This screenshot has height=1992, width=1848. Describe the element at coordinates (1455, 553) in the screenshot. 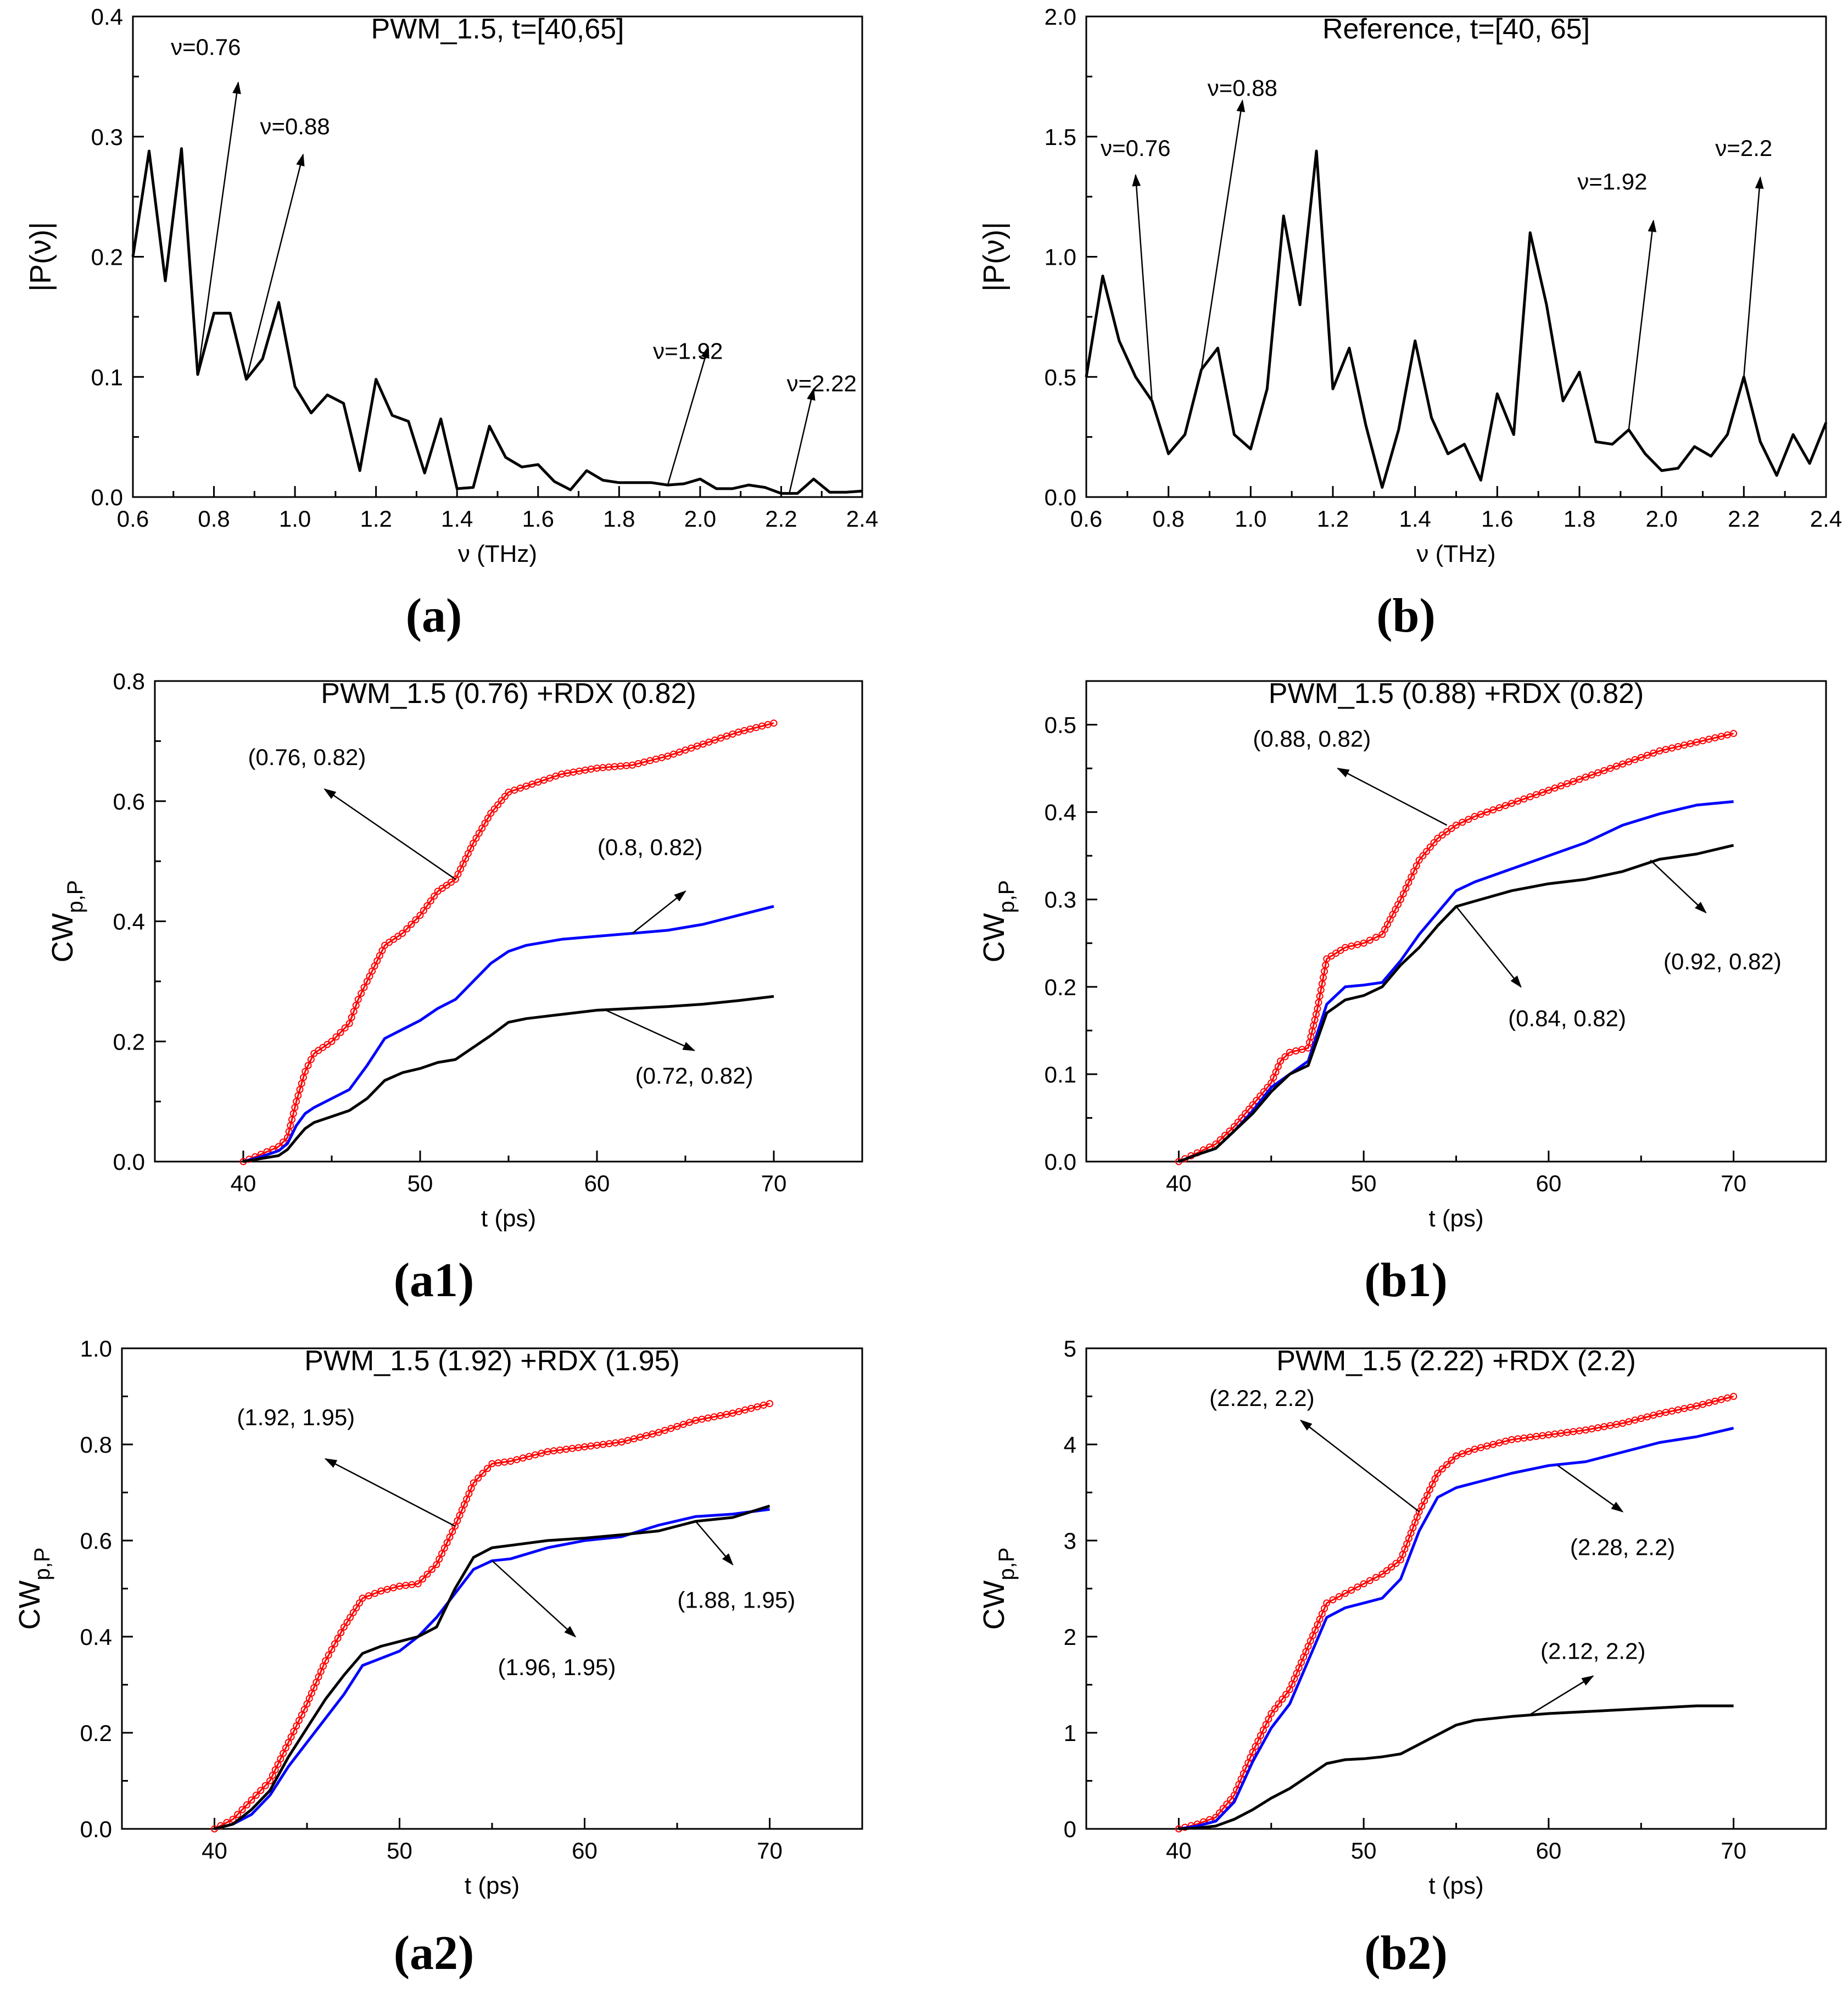

I see `x-axis-label: ν (THz)` at that location.